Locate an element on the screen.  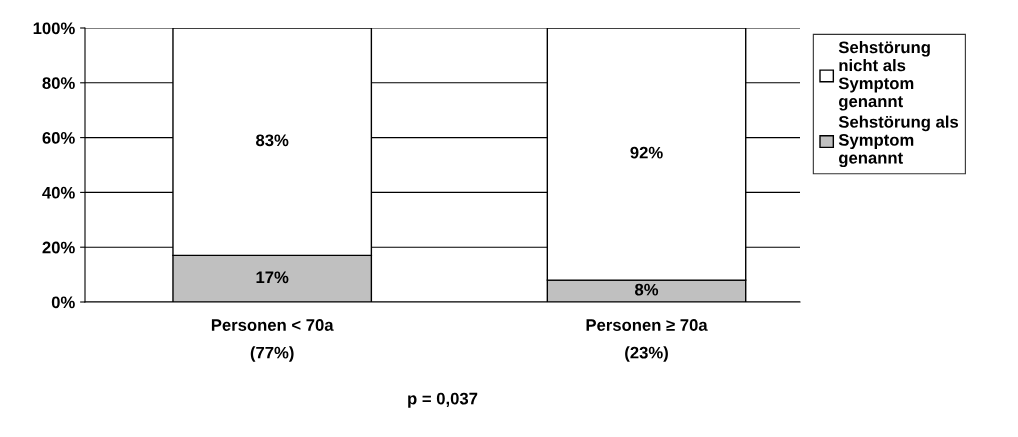
y-tick-label: 80% is located at coordinates (58, 83).